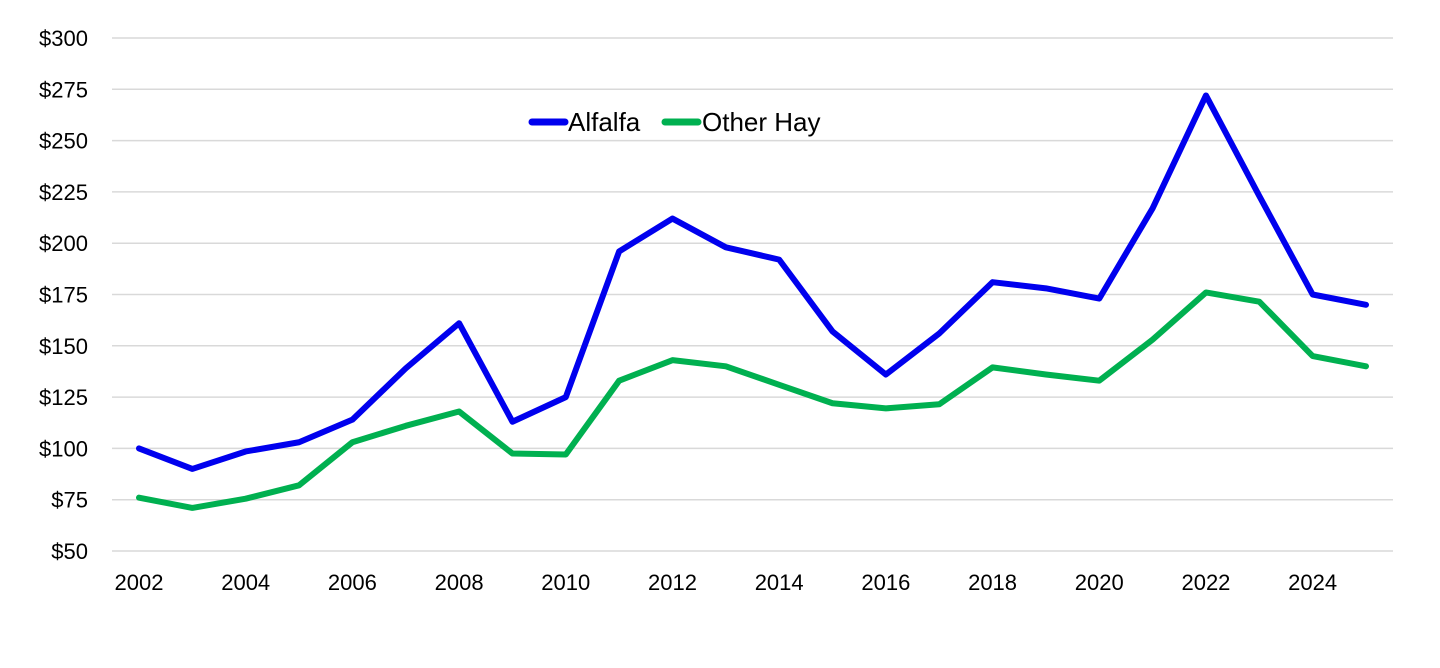  Describe the element at coordinates (1099, 582) in the screenshot. I see `x-tick-label: 2020` at that location.